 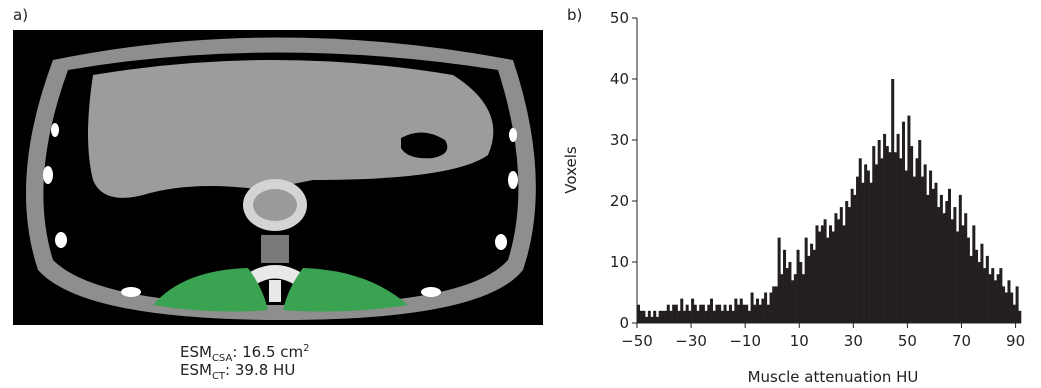 I want to click on x-tick-label: −30, so click(x=691, y=341).